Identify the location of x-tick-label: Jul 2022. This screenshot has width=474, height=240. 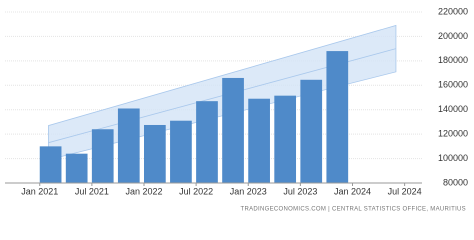
(196, 191).